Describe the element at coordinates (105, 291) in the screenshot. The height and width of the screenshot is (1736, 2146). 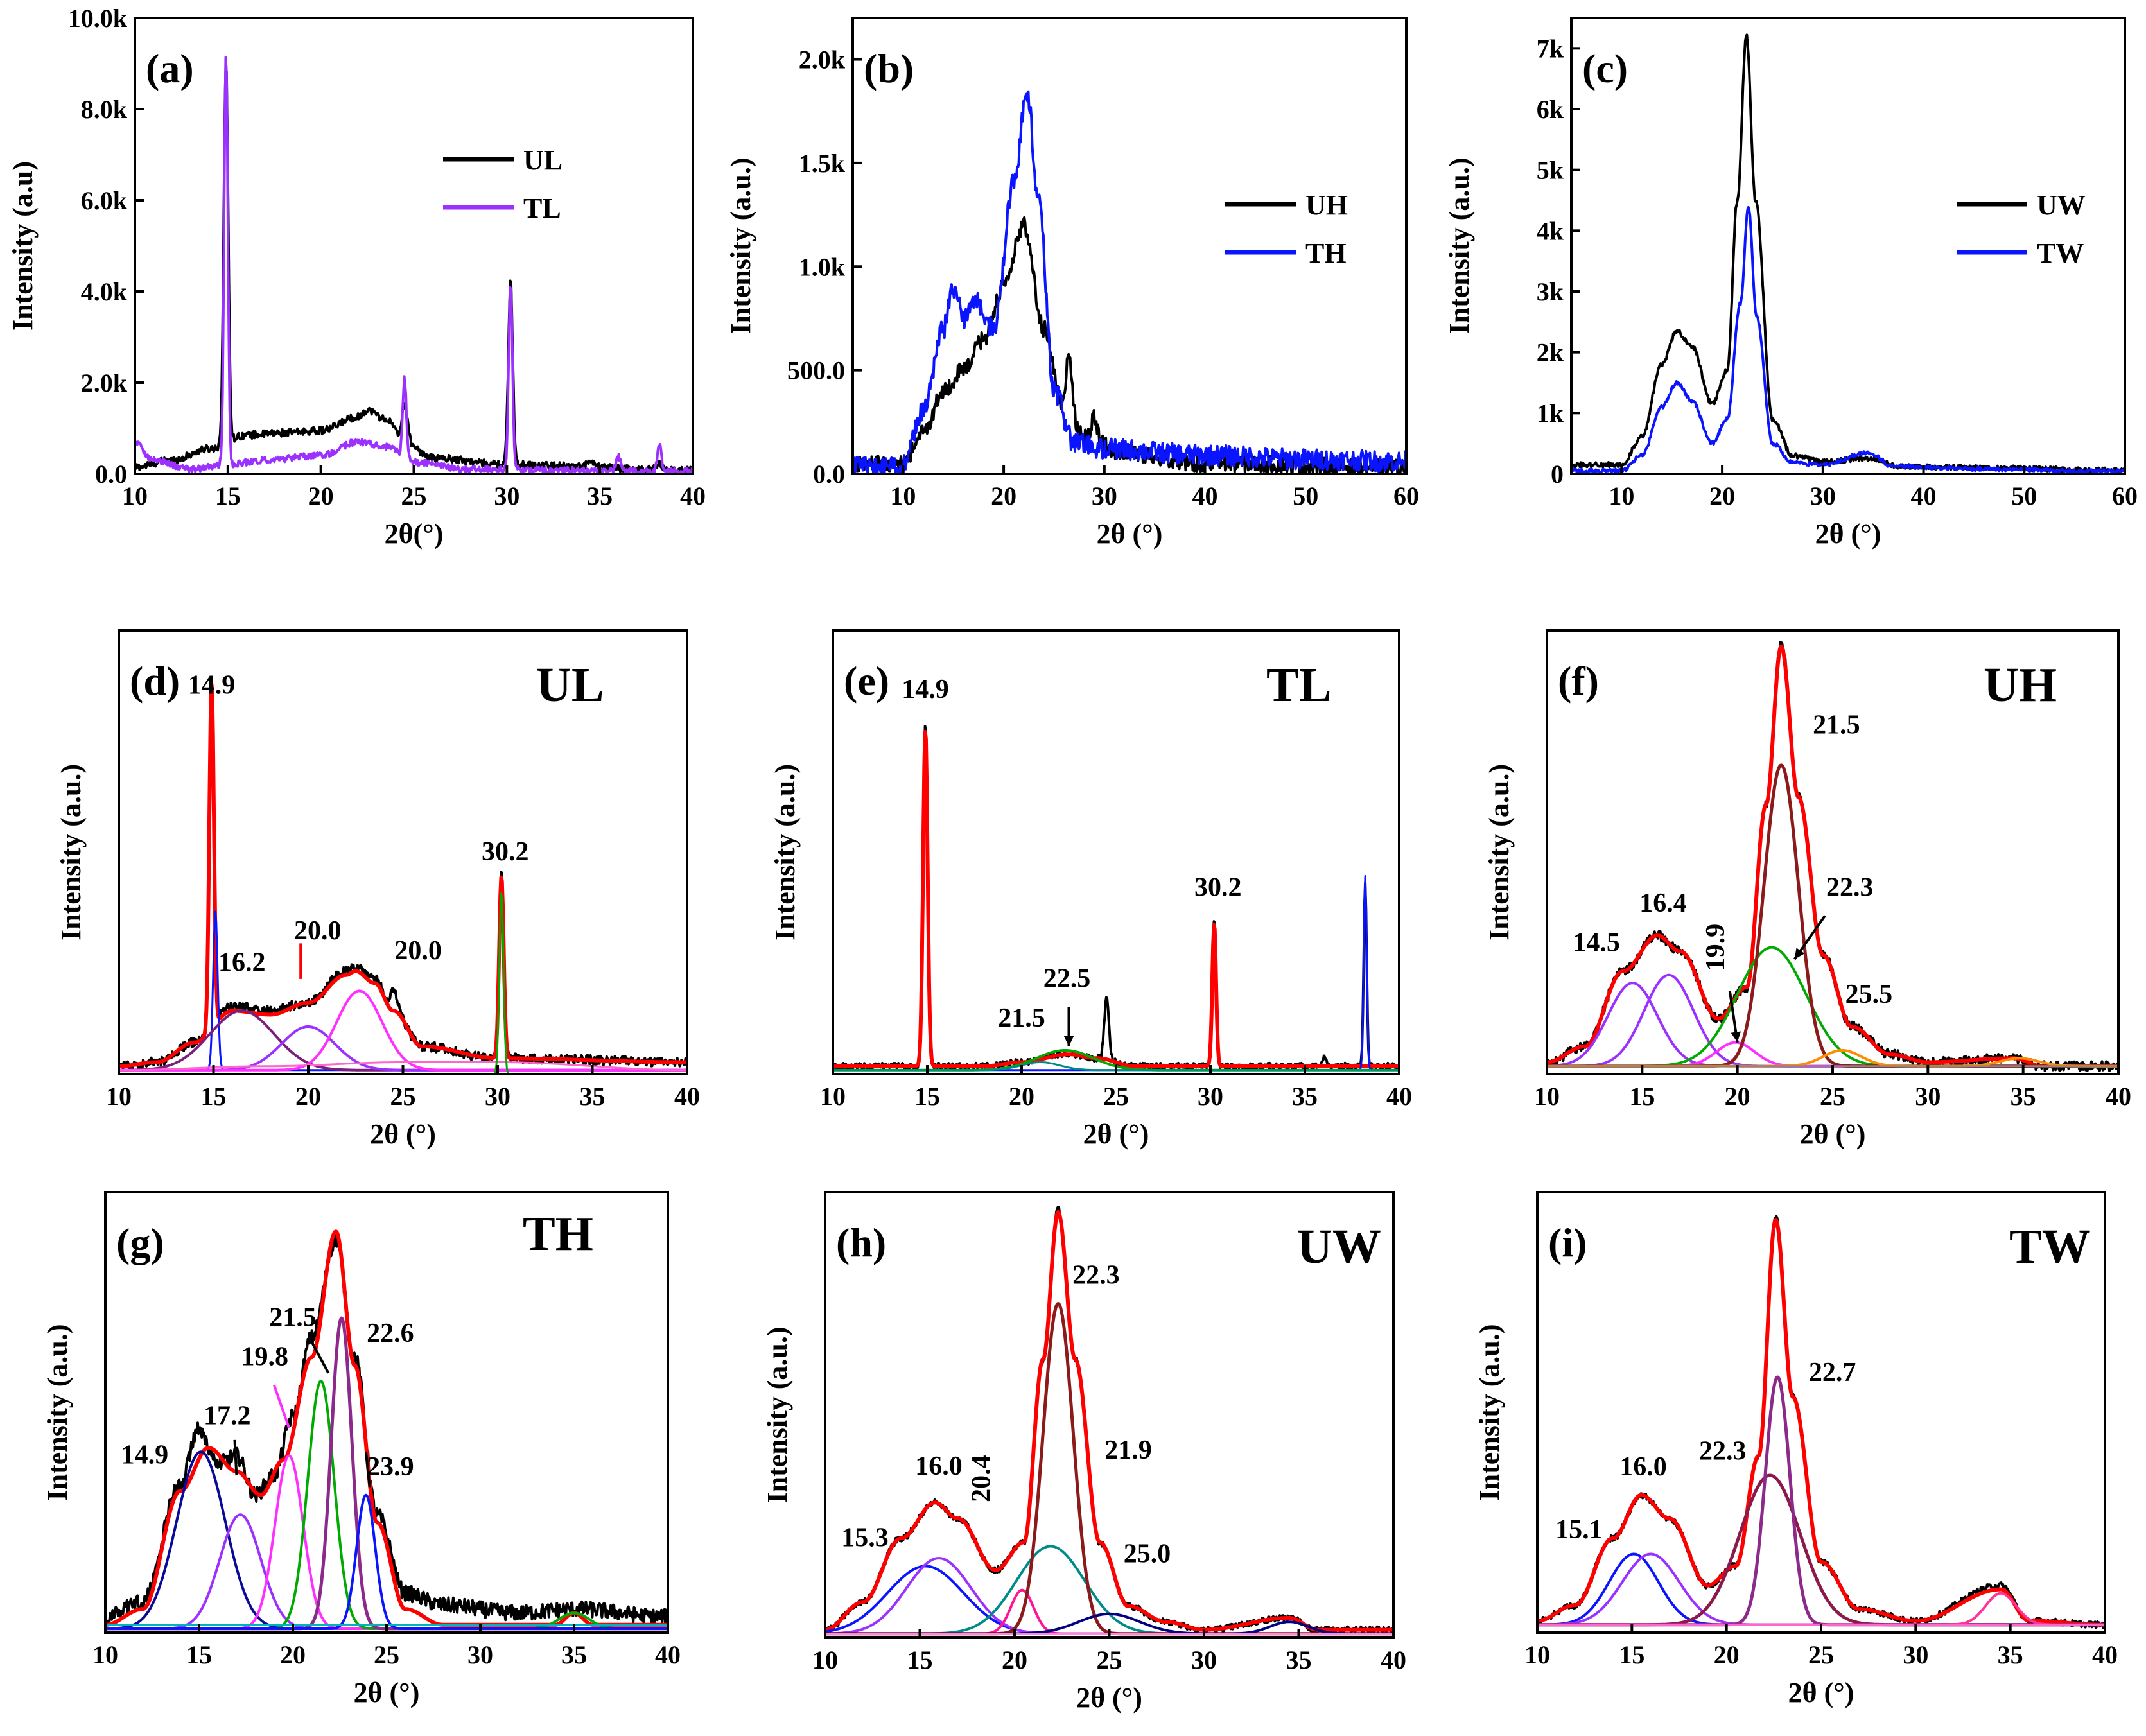
I see `y-tick-label: 4.0k` at that location.